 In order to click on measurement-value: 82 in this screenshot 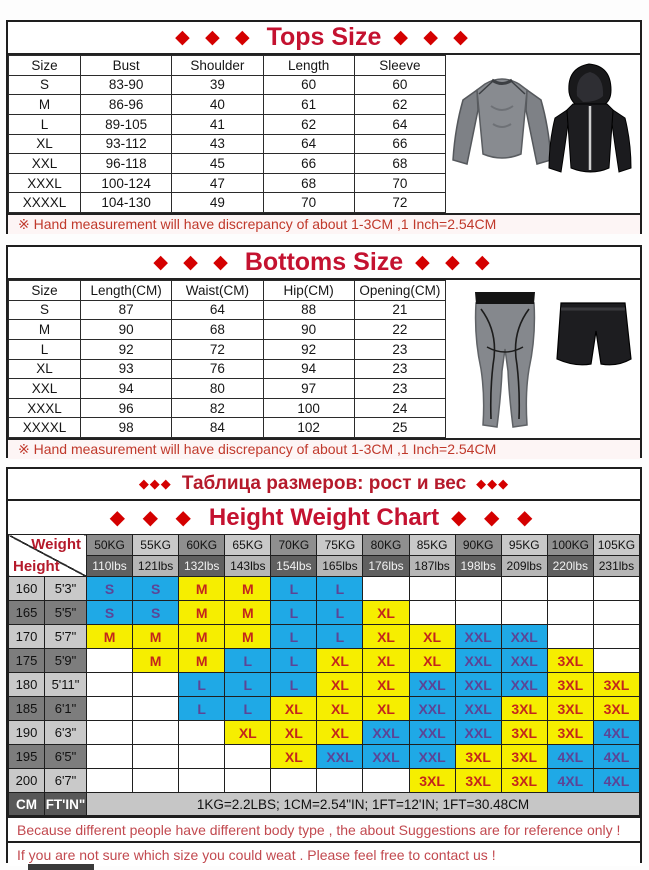, I will do `click(217, 408)`.